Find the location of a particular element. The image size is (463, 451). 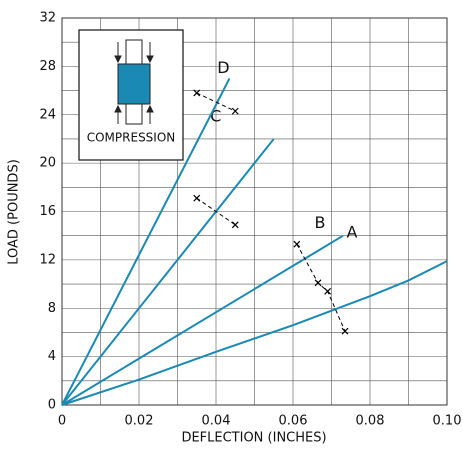

inset-arrows is located at coordinates (134, 83).